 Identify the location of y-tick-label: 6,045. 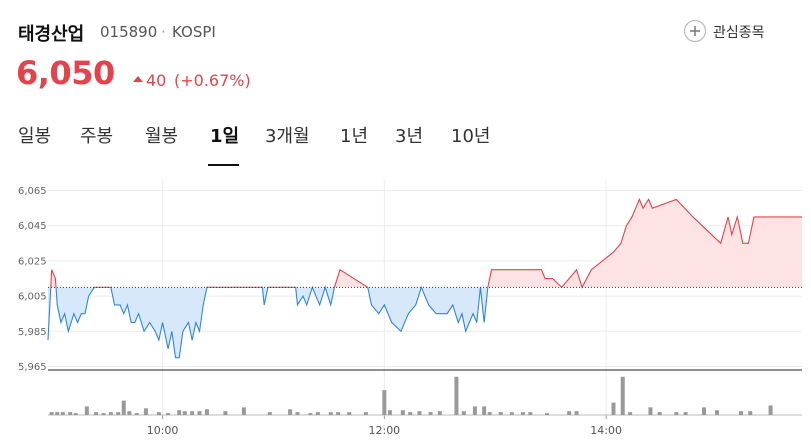
(32, 226).